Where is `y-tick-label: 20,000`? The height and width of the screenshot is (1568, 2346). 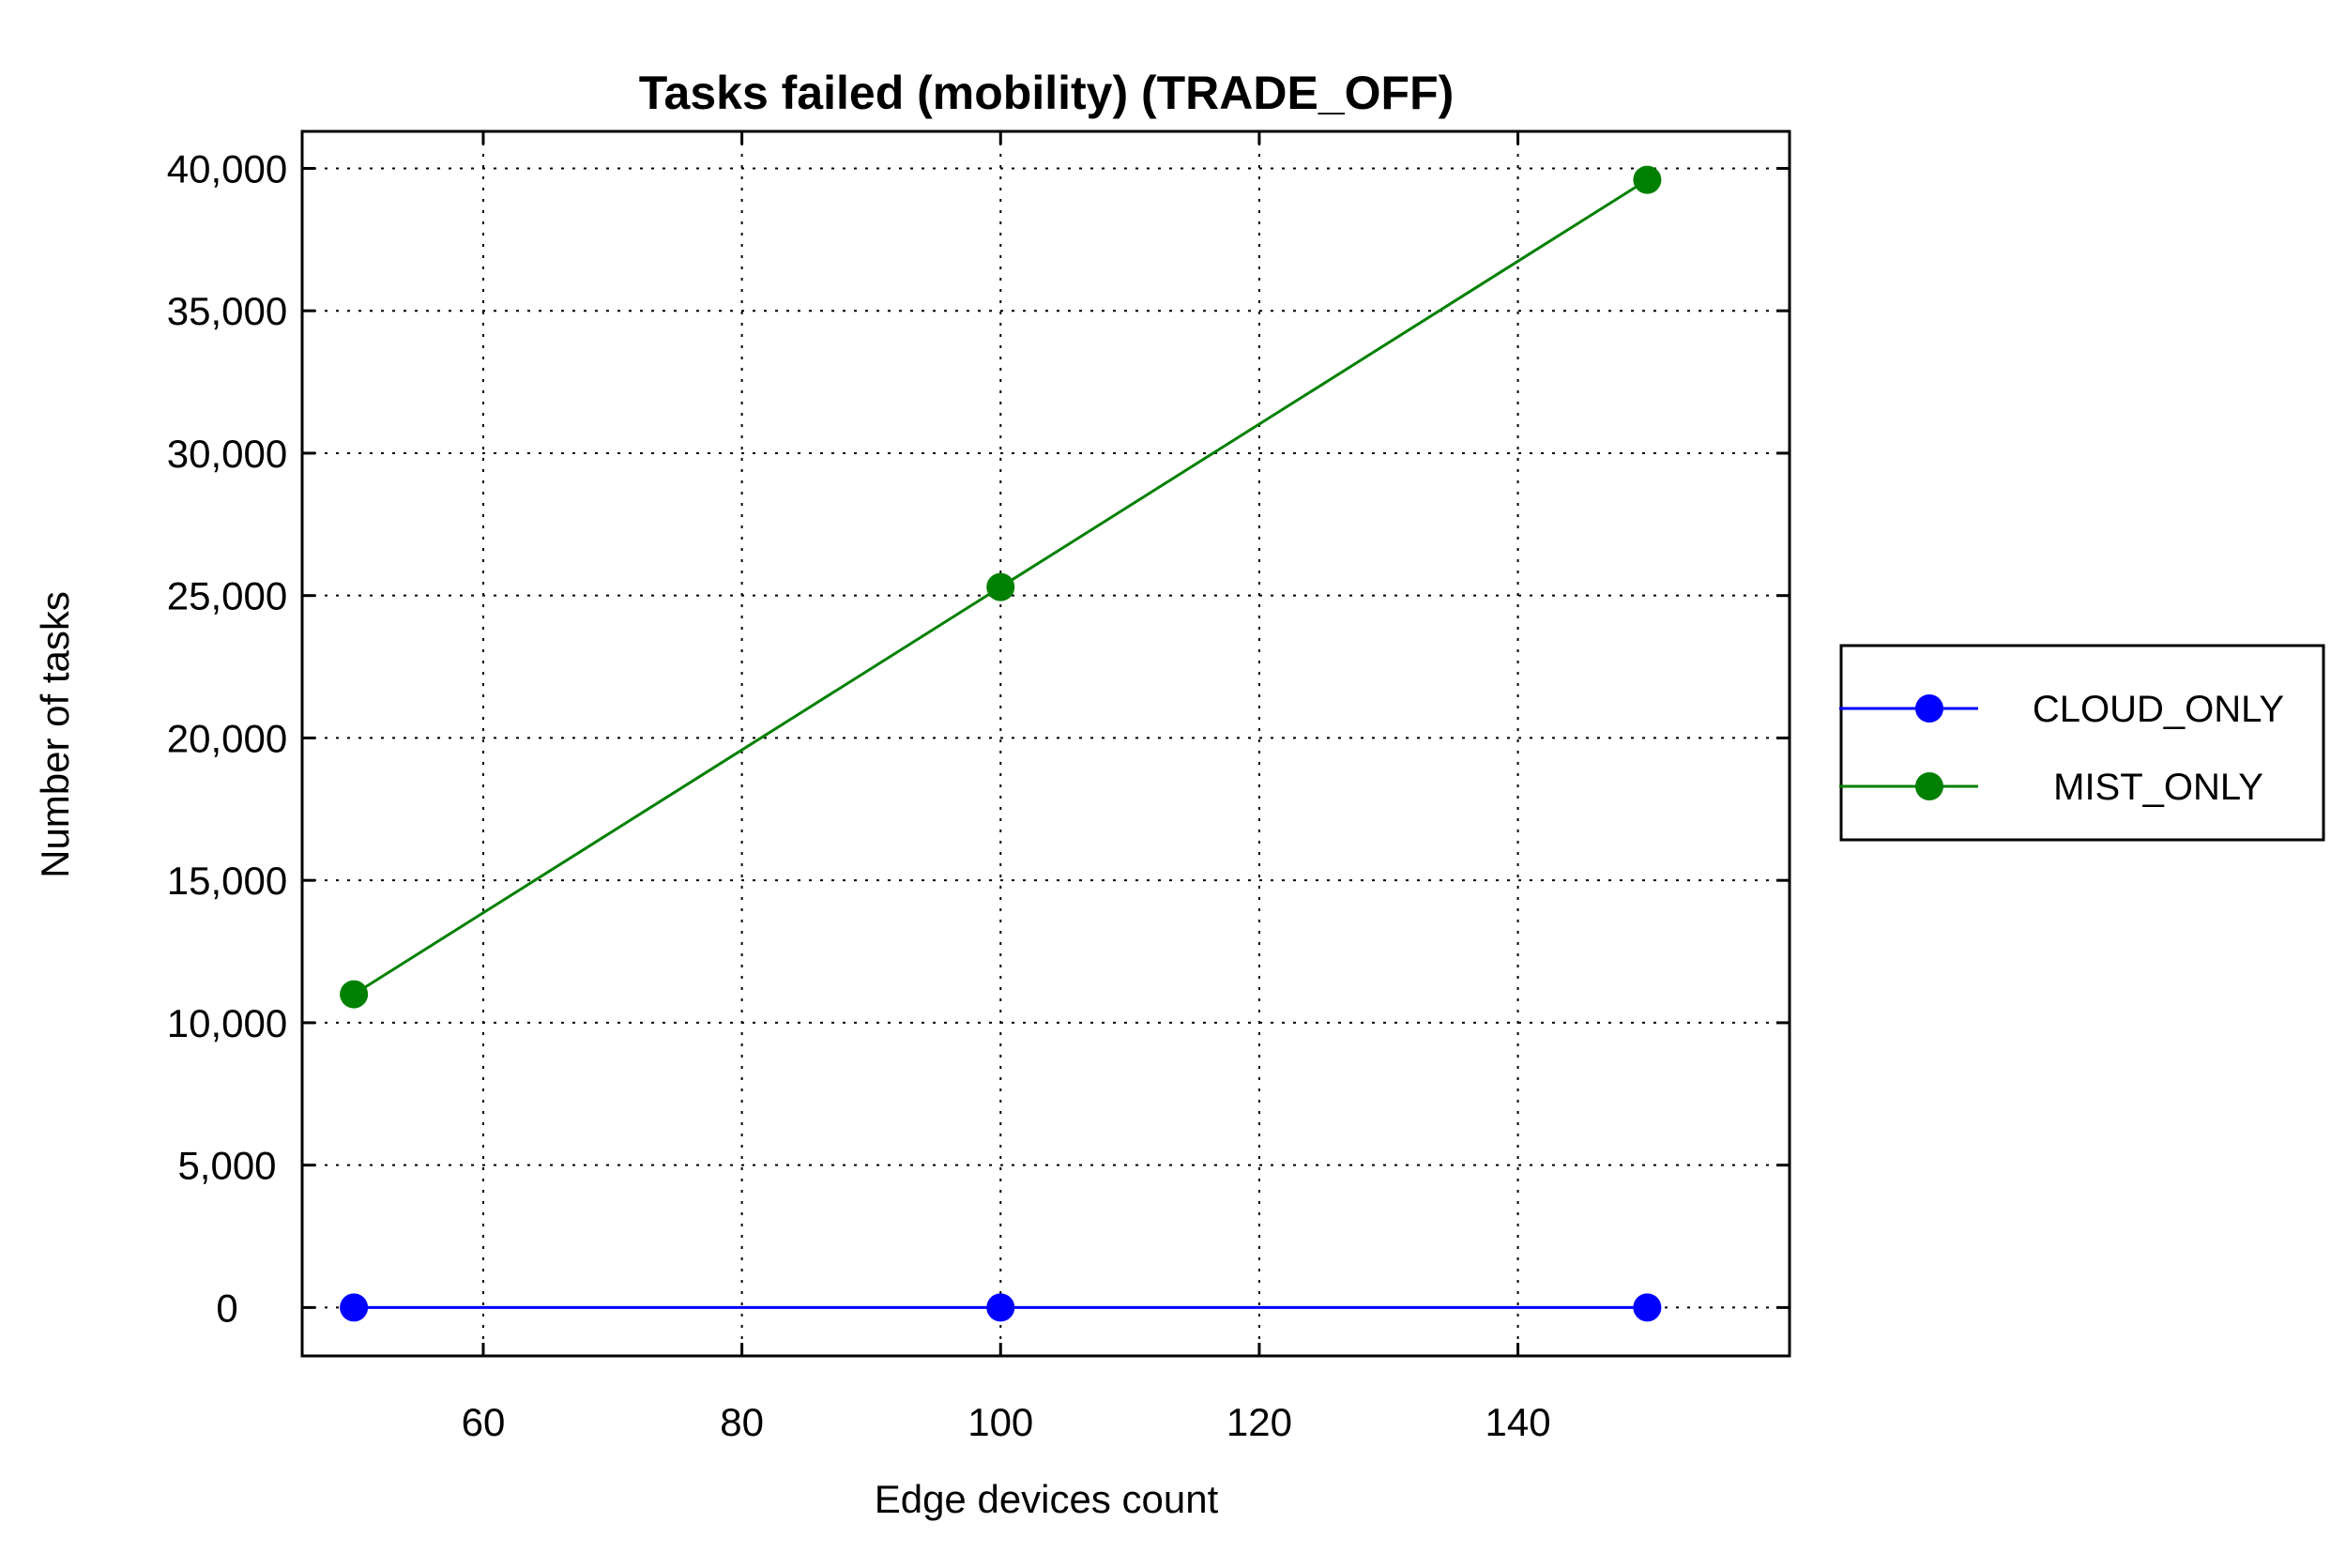
y-tick-label: 20,000 is located at coordinates (227, 738).